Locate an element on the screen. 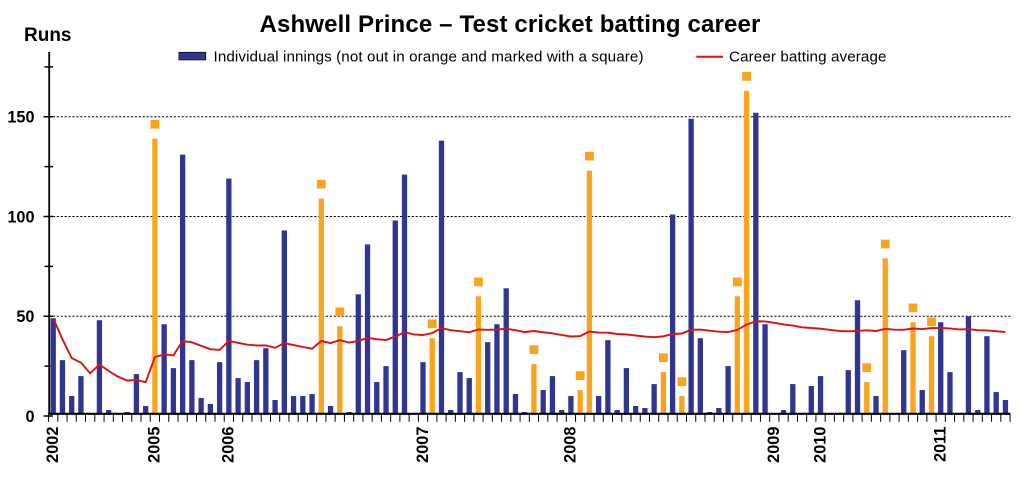 This screenshot has height=478, width=1024. svg-text: 150 is located at coordinates (20, 118).